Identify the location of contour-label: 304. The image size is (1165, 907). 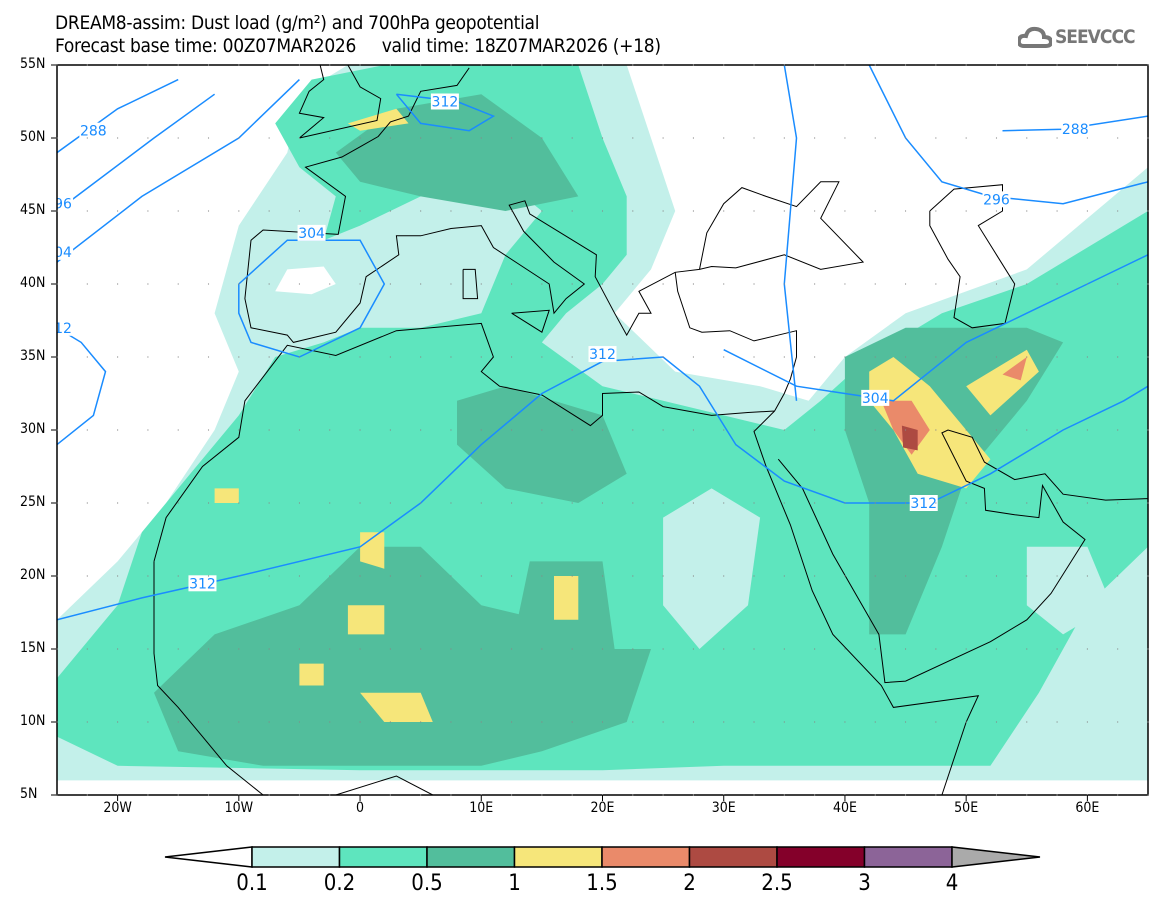
(875, 399).